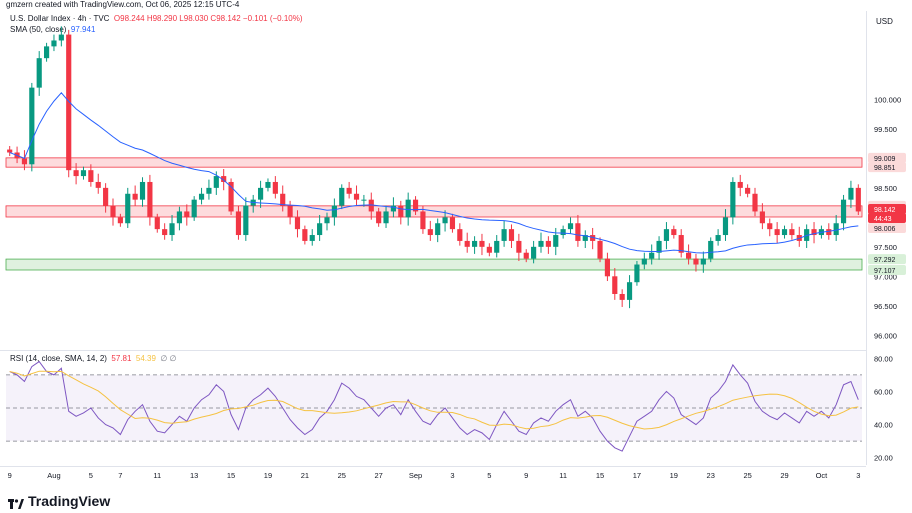  What do you see at coordinates (52, 29) in the screenshot?
I see `sma-legend: SMA (50, close) 97.941` at bounding box center [52, 29].